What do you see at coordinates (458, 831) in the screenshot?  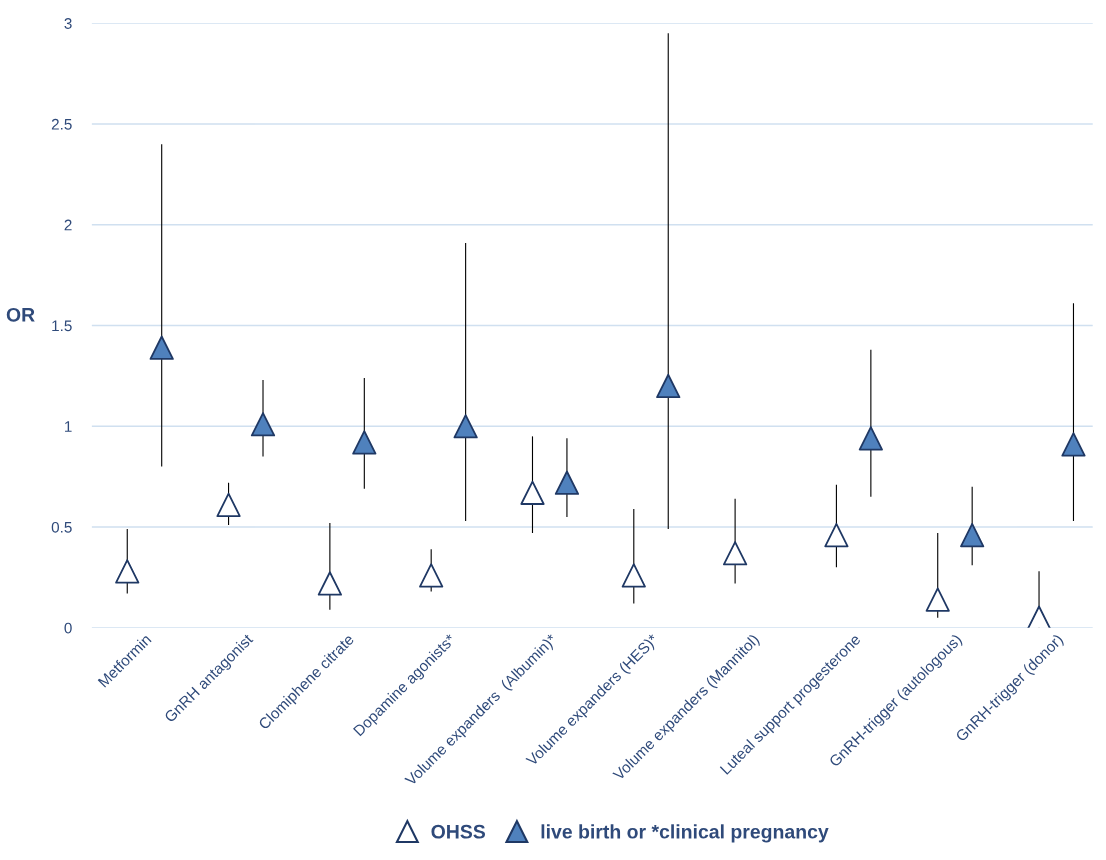 I see `legend-label: OHSS` at bounding box center [458, 831].